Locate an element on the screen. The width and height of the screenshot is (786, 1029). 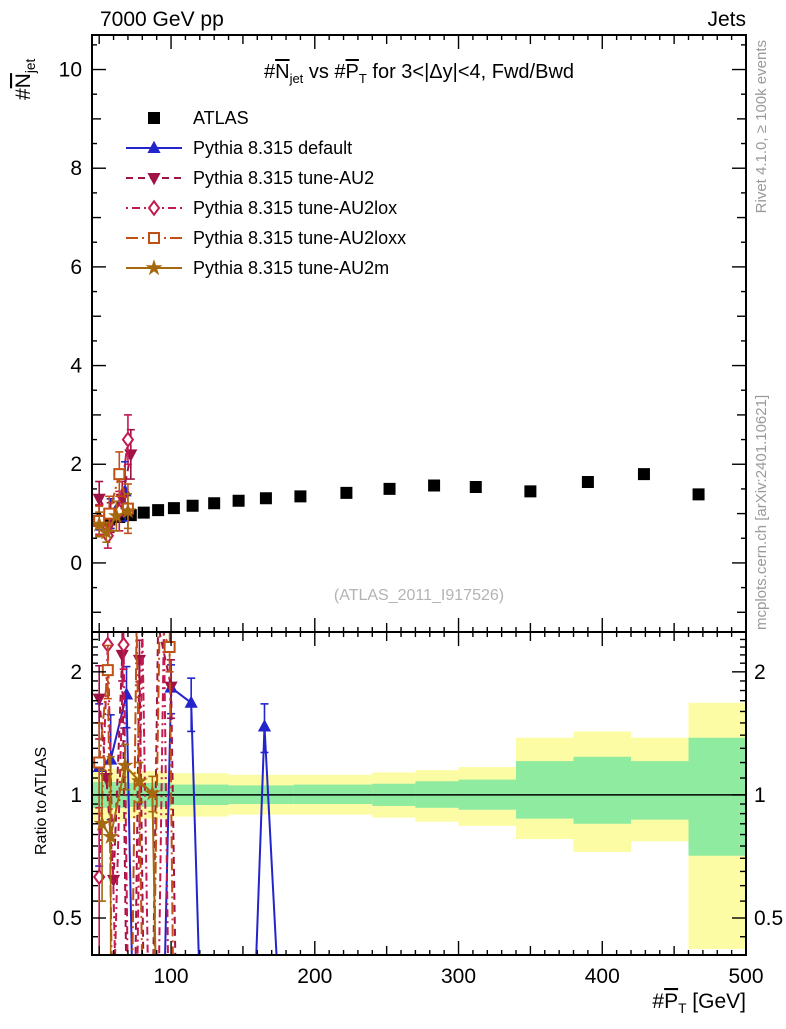
side-note-generator-version: Rivet 4.1.0, ≥ 100k events is located at coordinates (761, 126).